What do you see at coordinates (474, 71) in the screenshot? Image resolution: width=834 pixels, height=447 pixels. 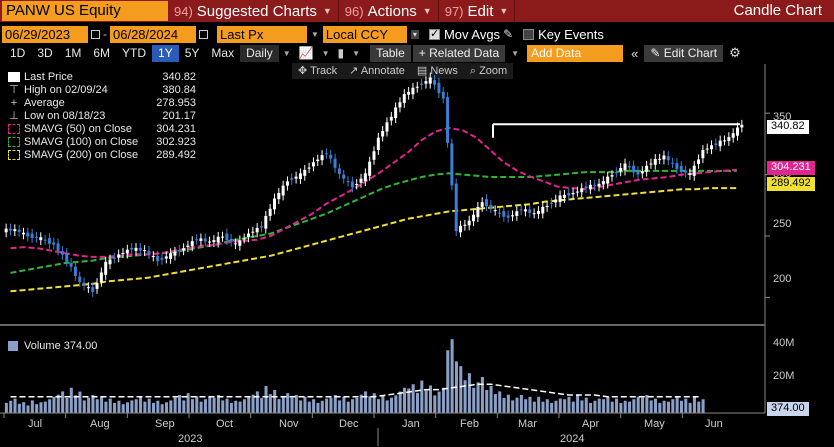 I see `zoom-icon: ⌕` at bounding box center [474, 71].